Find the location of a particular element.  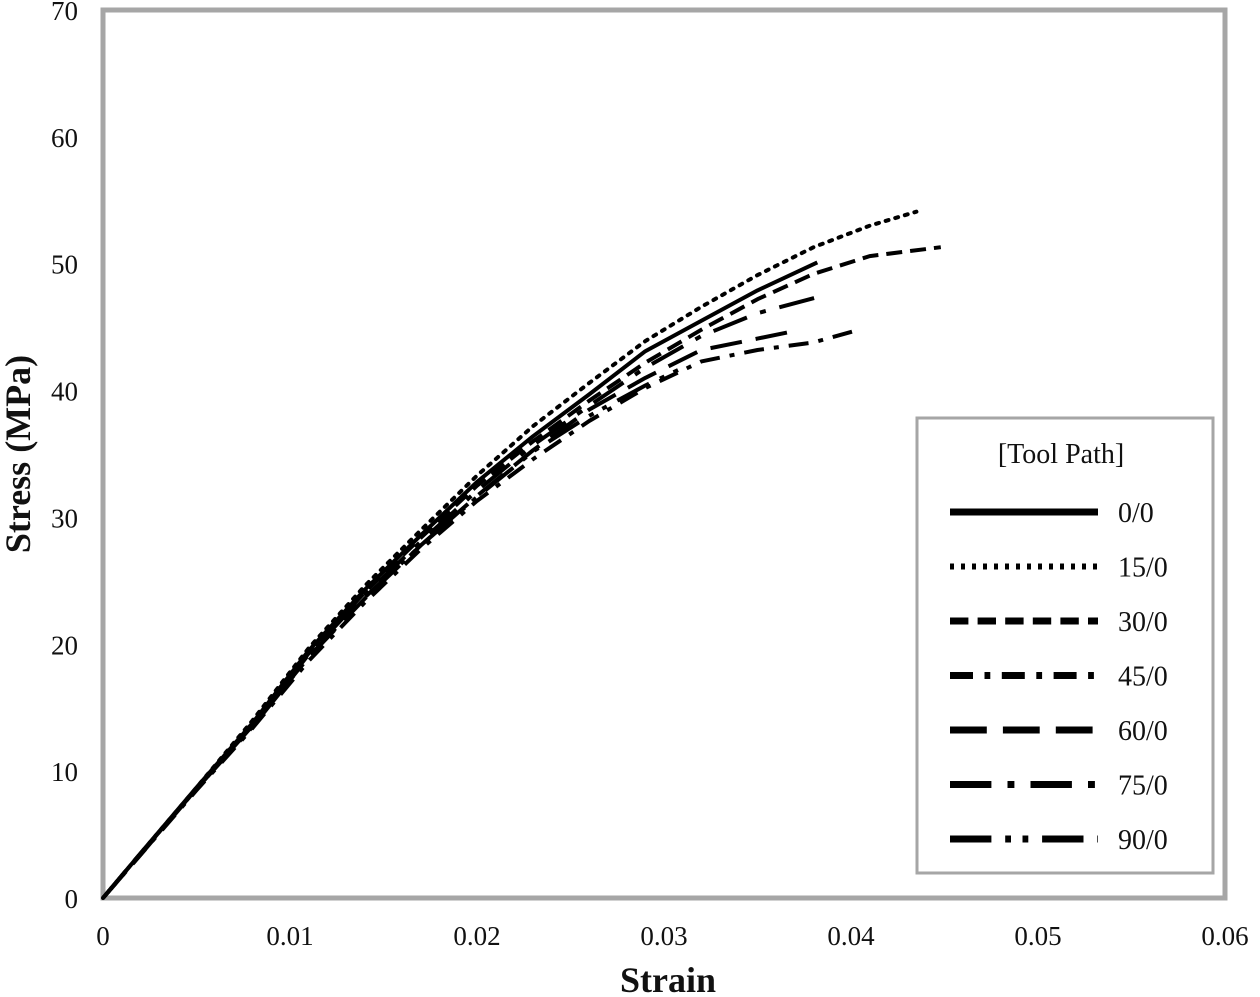

legend-label: 90/0 is located at coordinates (1143, 840).